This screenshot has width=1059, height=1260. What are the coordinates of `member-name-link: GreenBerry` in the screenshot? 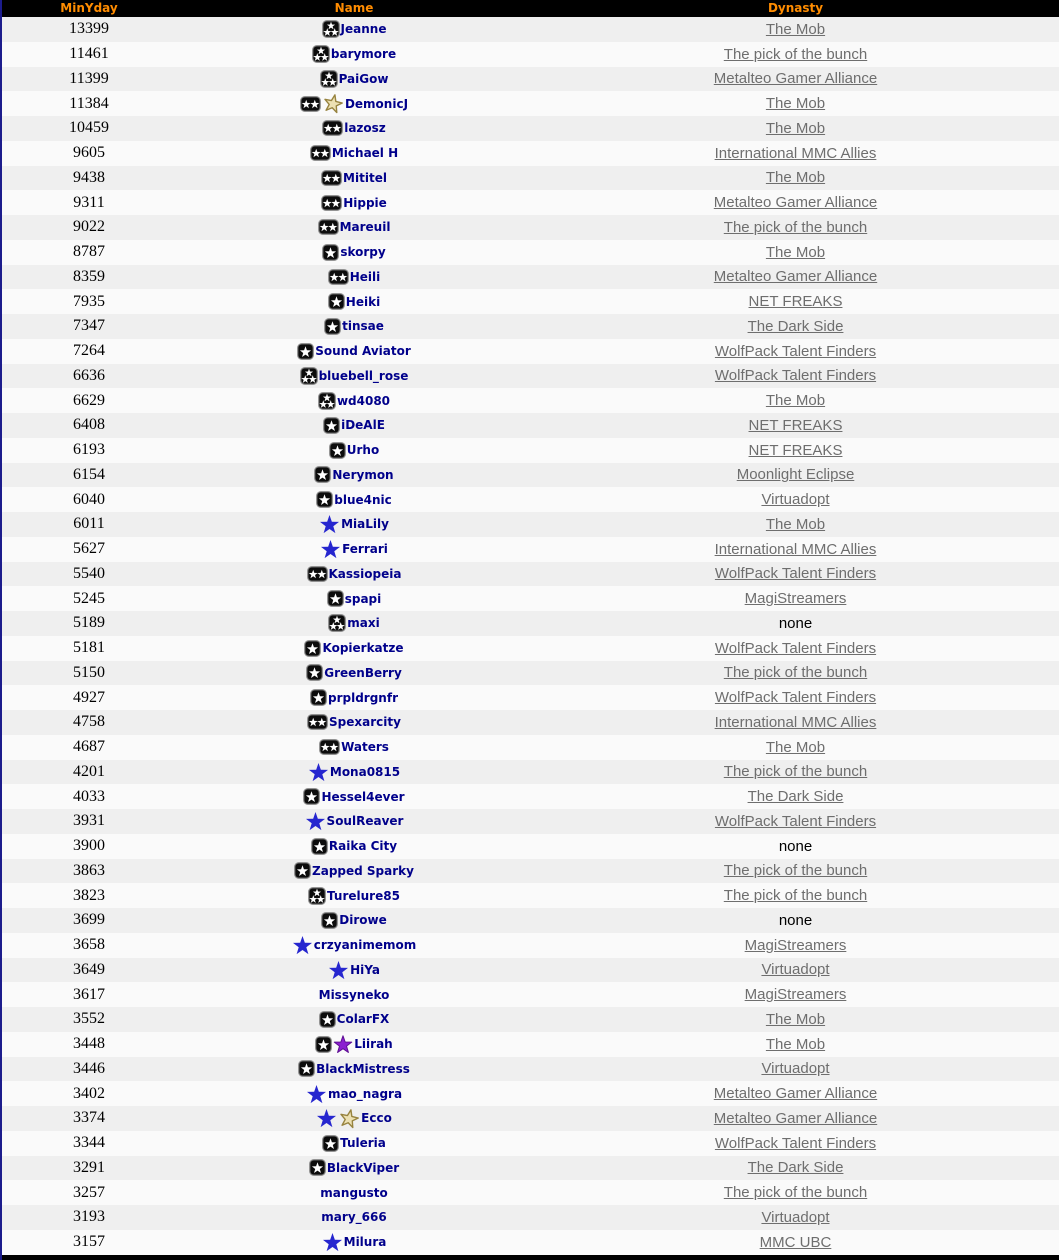 It's located at (354, 673).